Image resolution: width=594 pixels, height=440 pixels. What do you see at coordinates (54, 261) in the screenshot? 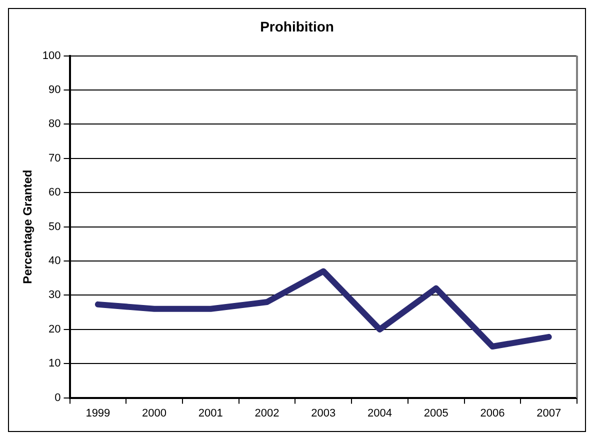
I see `y-tick-label: 40` at bounding box center [54, 261].